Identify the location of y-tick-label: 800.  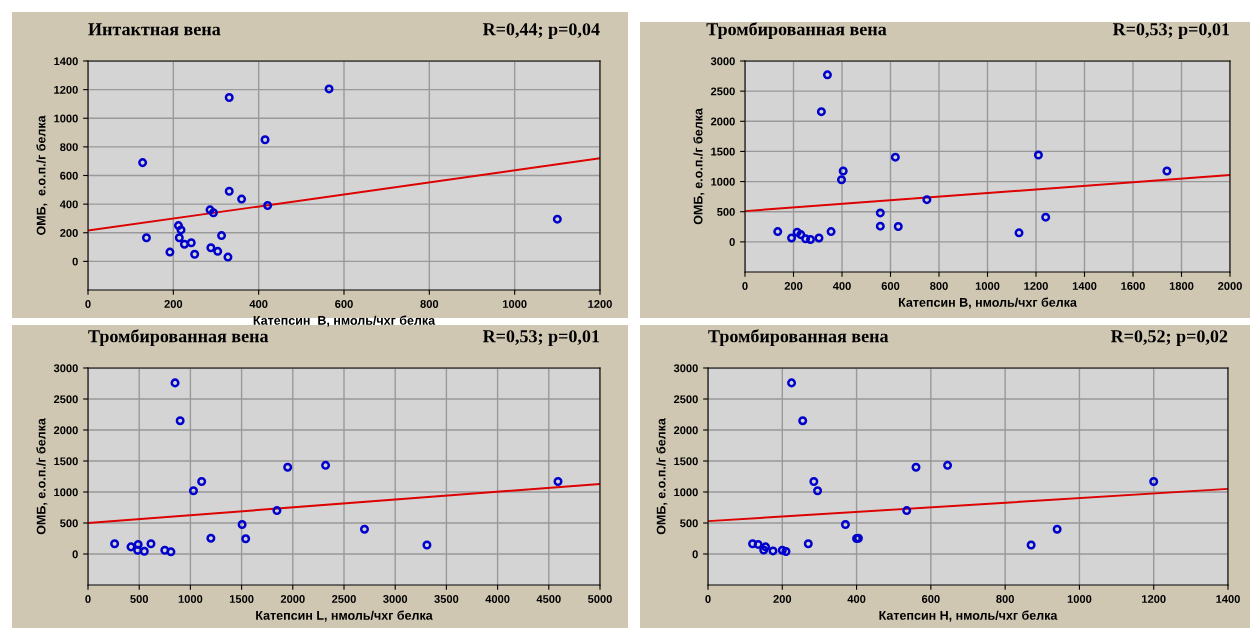
(69, 147).